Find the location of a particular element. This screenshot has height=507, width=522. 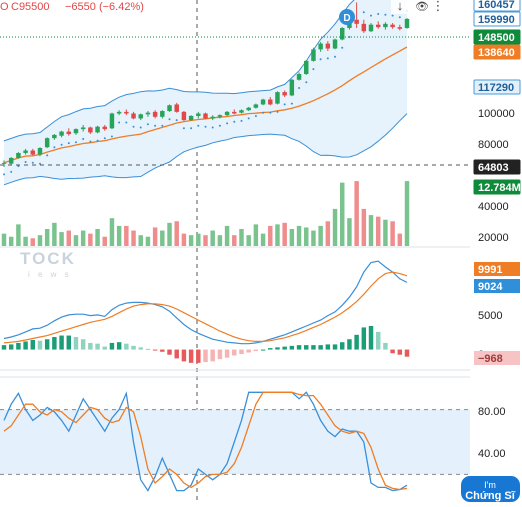

dividend-marker: D is located at coordinates (347, 17).